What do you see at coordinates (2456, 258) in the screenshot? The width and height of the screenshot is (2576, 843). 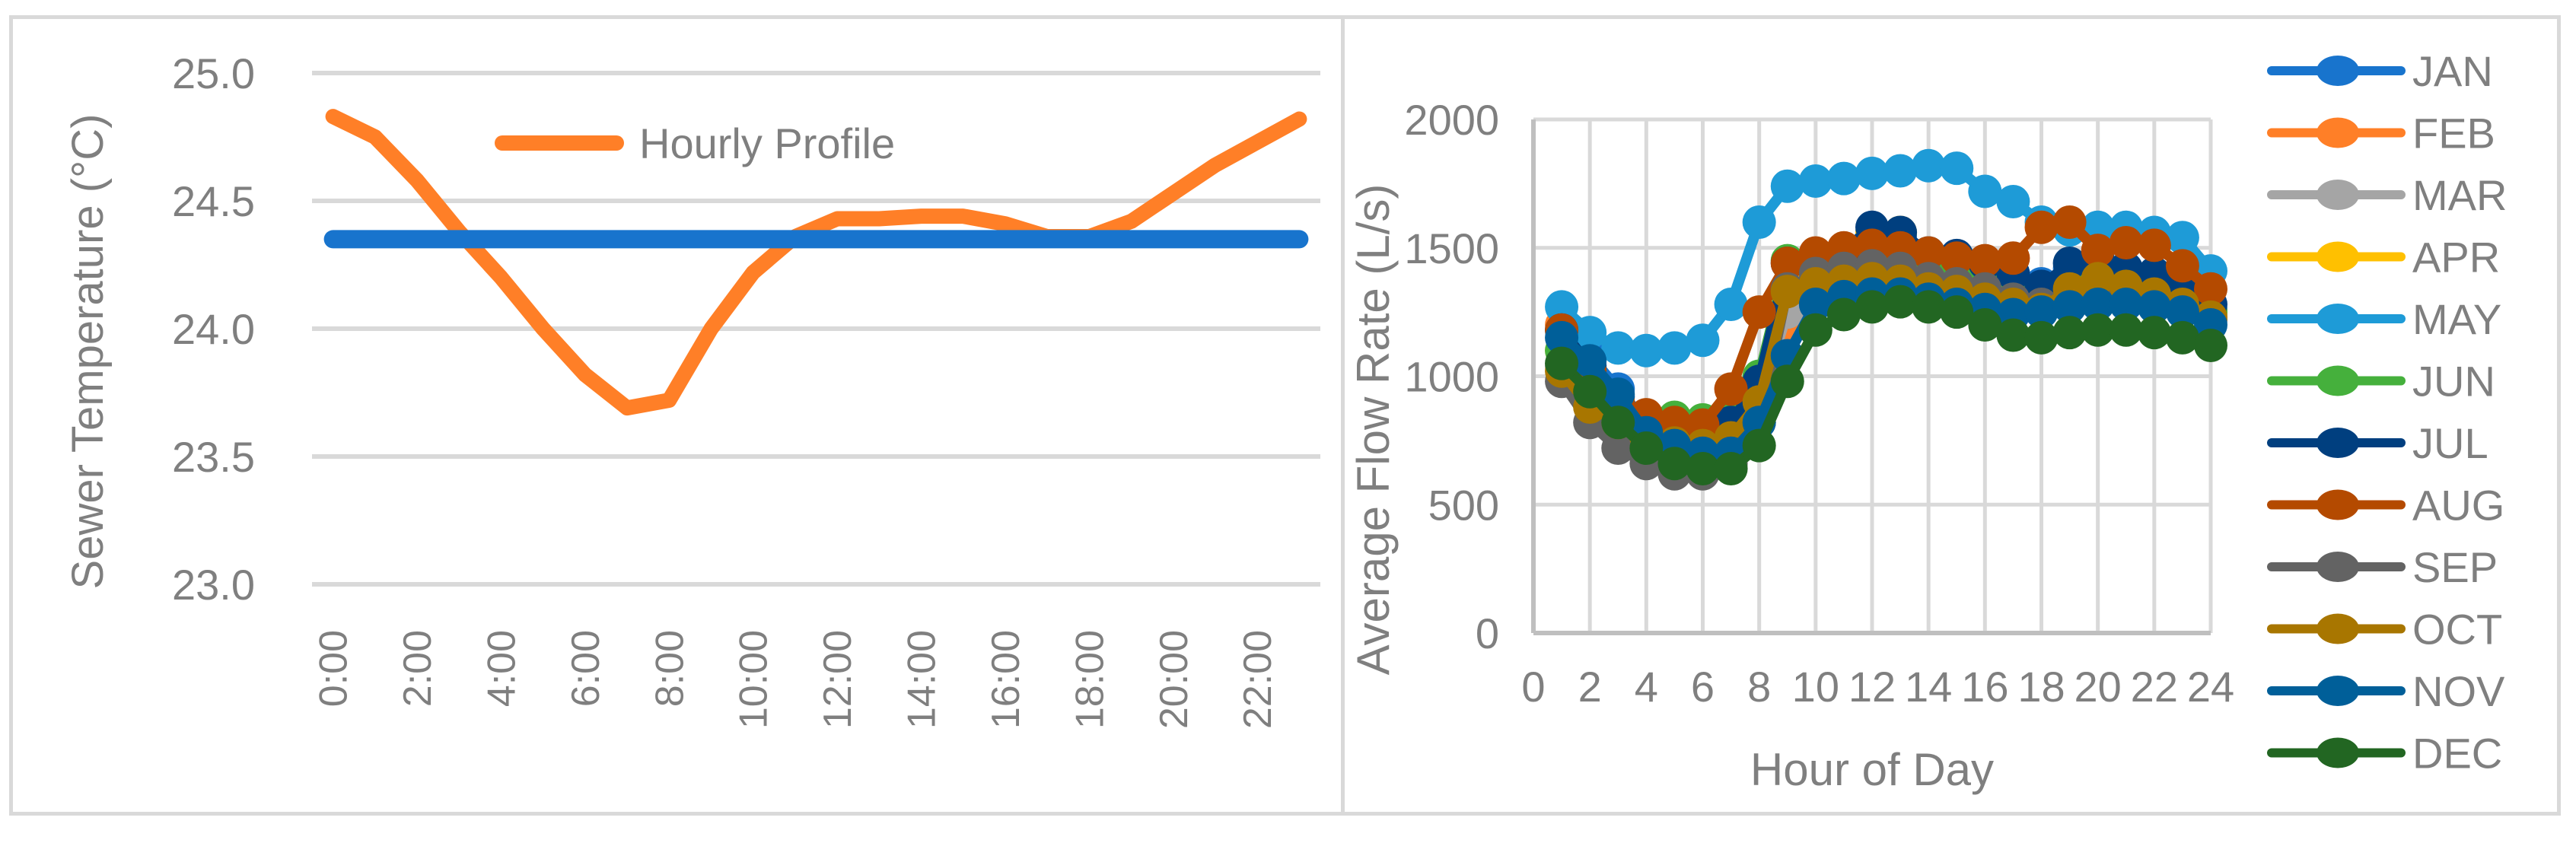 I see `legend-label: APR` at bounding box center [2456, 258].